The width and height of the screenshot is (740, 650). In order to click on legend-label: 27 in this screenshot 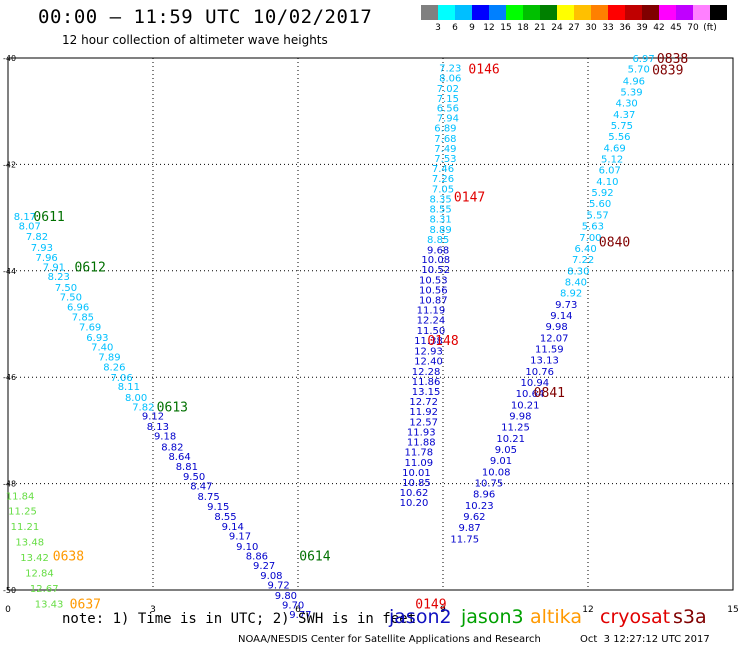, I will do `click(574, 28)`.